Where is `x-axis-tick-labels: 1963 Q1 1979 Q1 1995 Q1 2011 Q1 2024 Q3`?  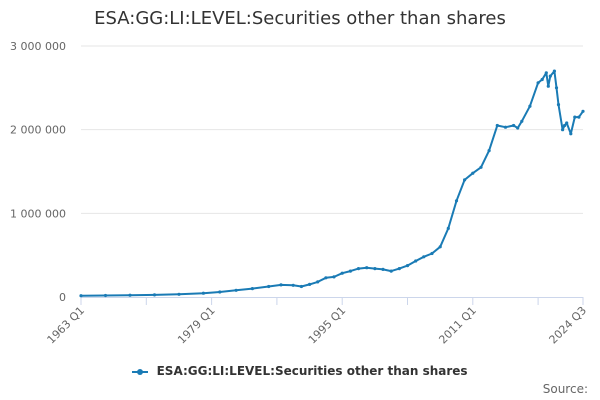
x-axis-tick-labels: 1963 Q1 1979 Q1 1995 Q1 2011 Q1 2024 Q3 is located at coordinates (317, 325).